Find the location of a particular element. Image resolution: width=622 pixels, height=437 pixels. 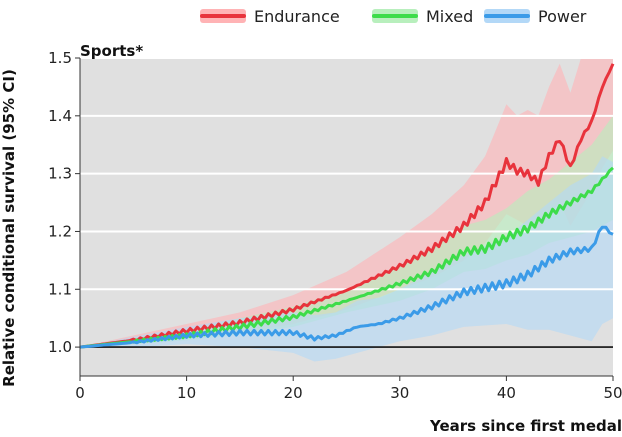

x-tick-label: 40 is located at coordinates (506, 393).